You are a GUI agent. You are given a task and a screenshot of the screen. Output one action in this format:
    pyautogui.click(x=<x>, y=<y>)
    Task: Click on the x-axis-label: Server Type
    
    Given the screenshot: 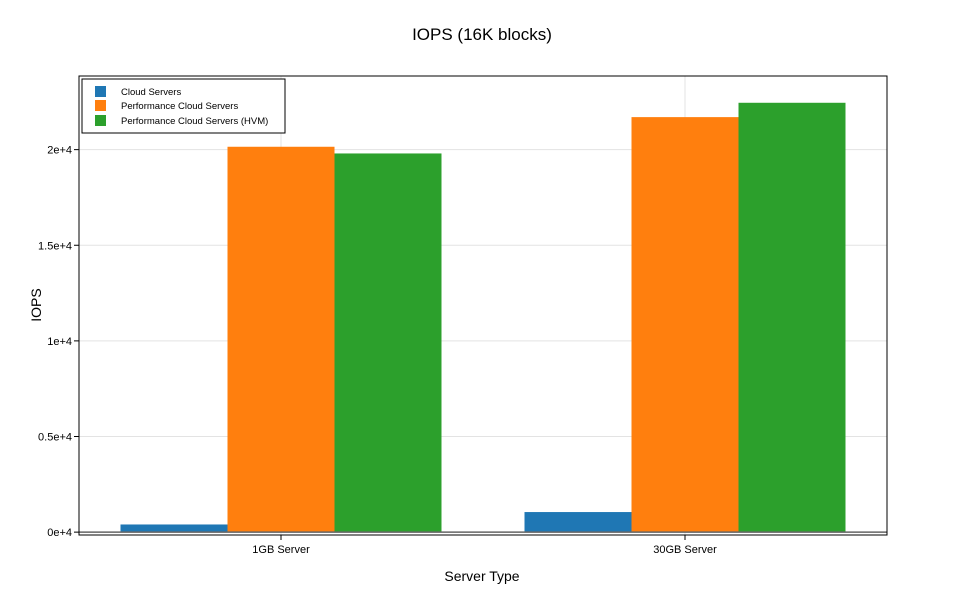 What is the action you would take?
    pyautogui.click(x=481, y=576)
    